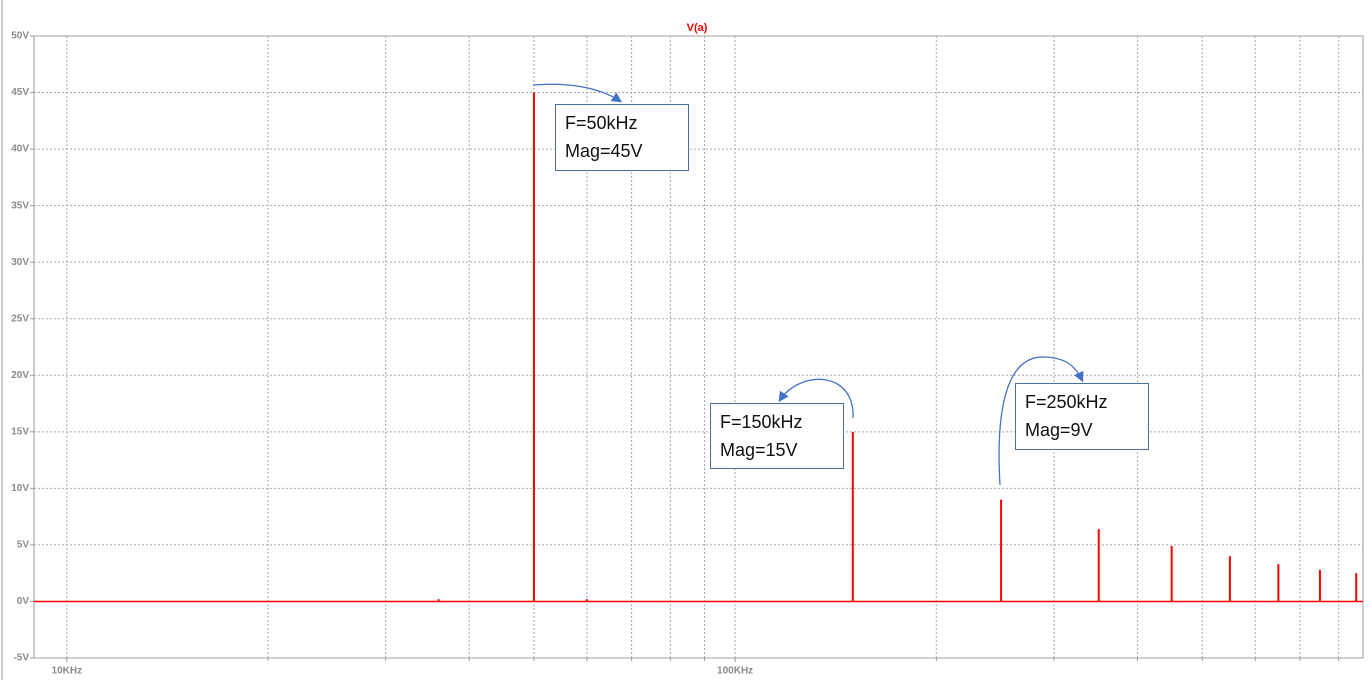 The width and height of the screenshot is (1372, 680). What do you see at coordinates (20, 149) in the screenshot?
I see `y-tick-label: 40V` at bounding box center [20, 149].